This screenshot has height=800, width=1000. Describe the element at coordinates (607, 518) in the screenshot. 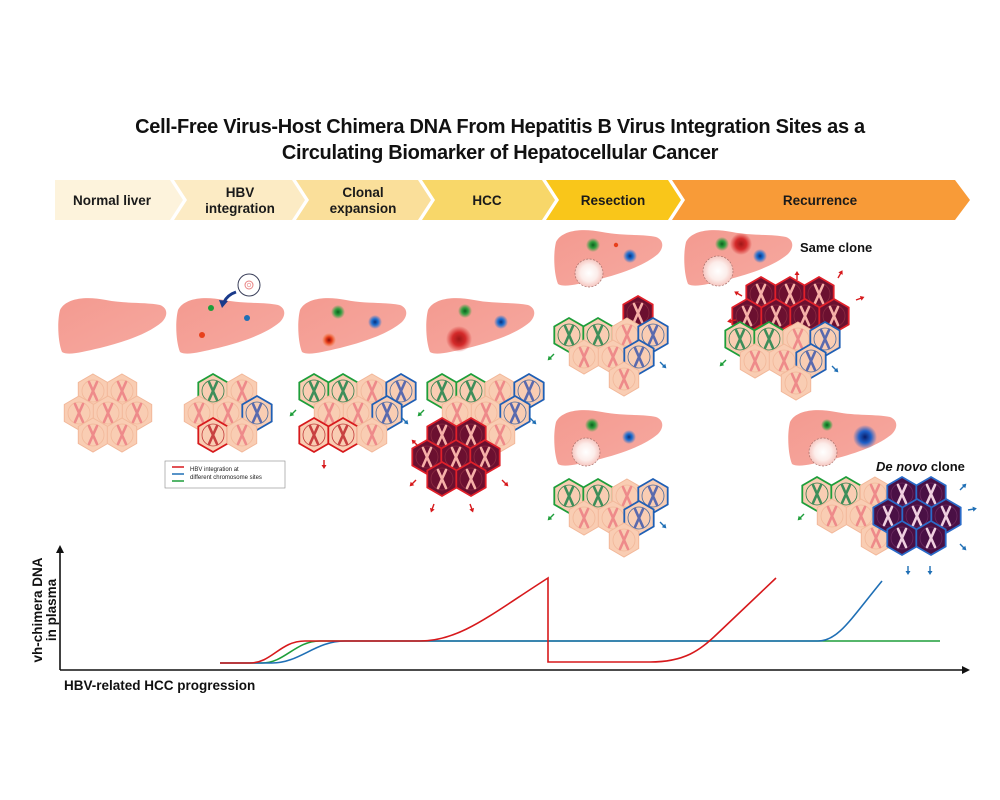

I see `cells-resection-bottom` at that location.